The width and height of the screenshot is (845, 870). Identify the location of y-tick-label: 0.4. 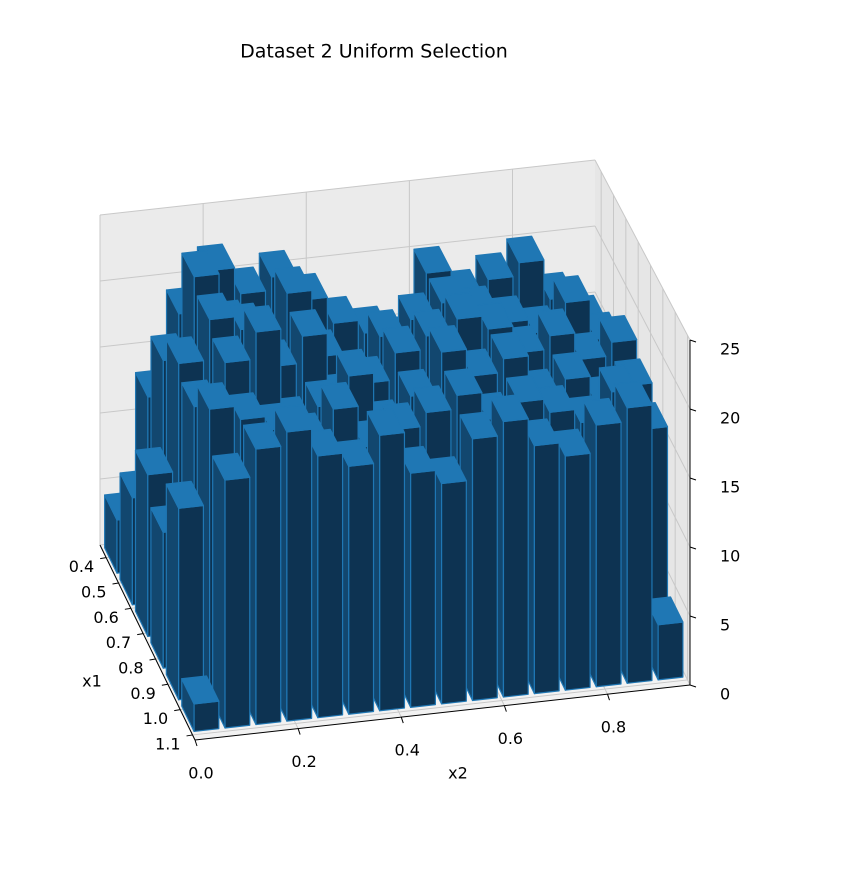
(81, 566).